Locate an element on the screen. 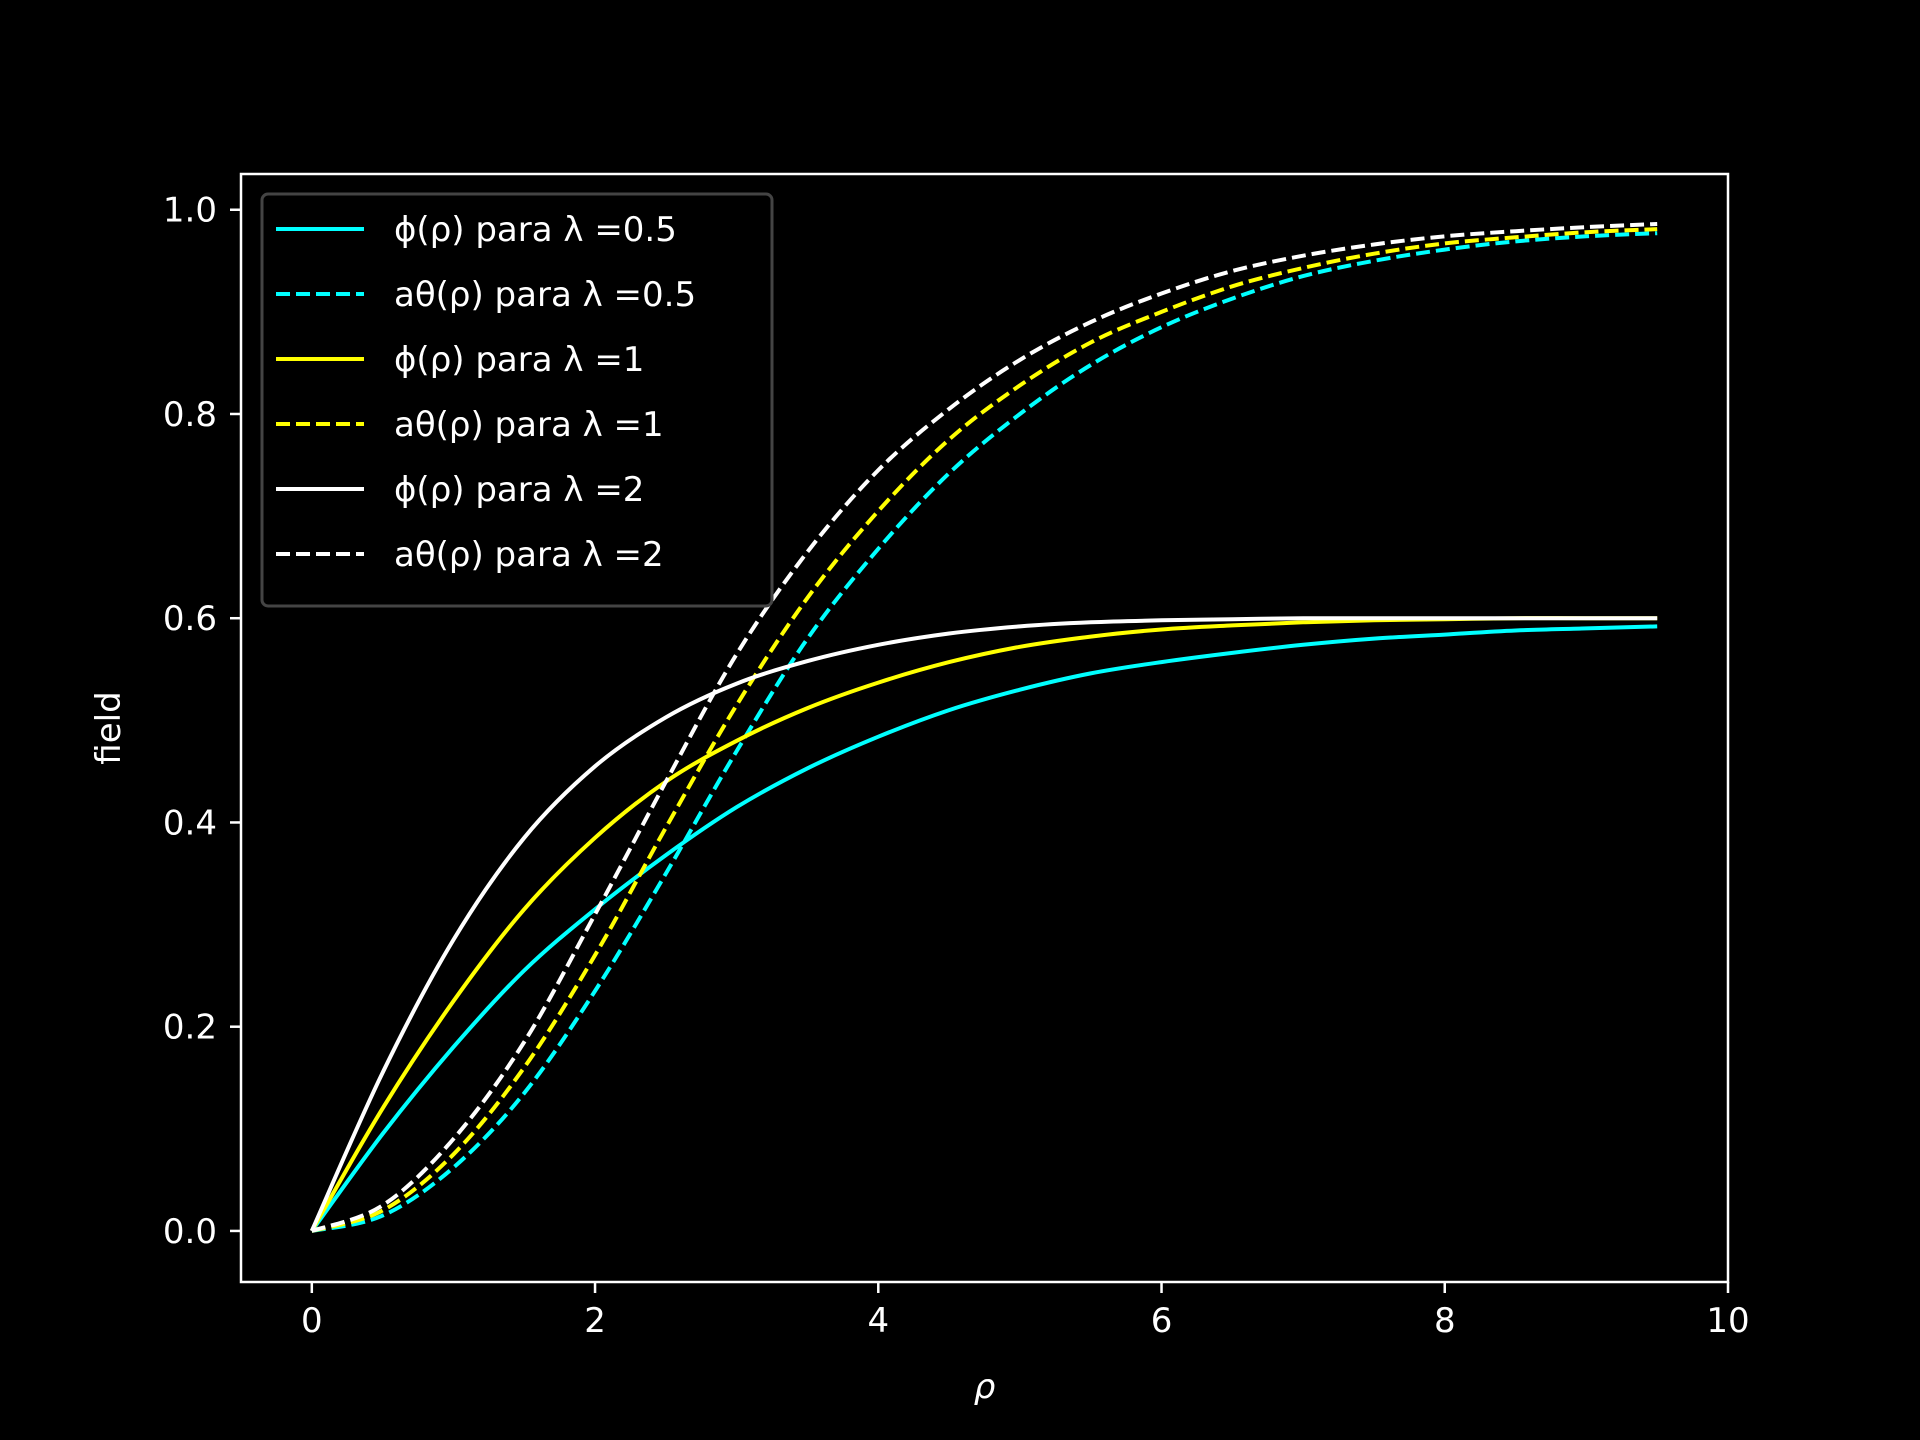 Image resolution: width=1920 pixels, height=1440 pixels. legend-label: aθ(ρ) para λ =0.5 is located at coordinates (545, 295).